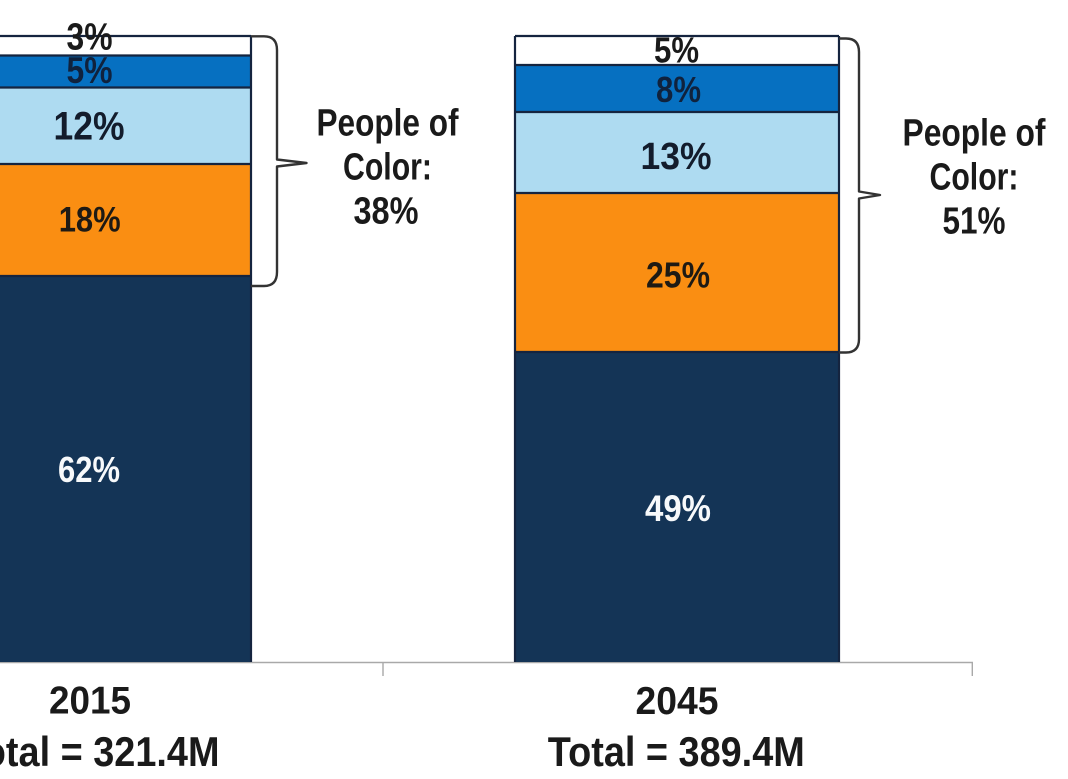 Image resolution: width=1068 pixels, height=779 pixels. I want to click on svg-text: 38%, so click(386, 212).